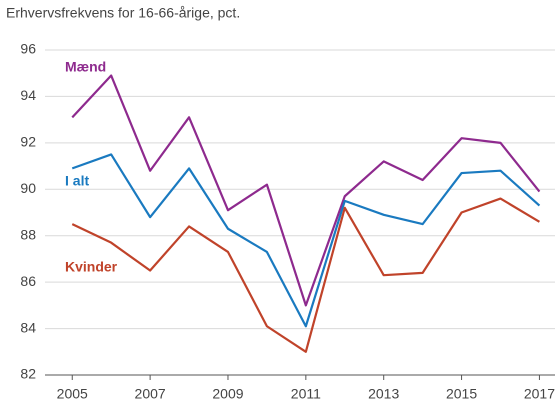 Image resolution: width=555 pixels, height=404 pixels. I want to click on y-tick-label: 94, so click(28, 95).